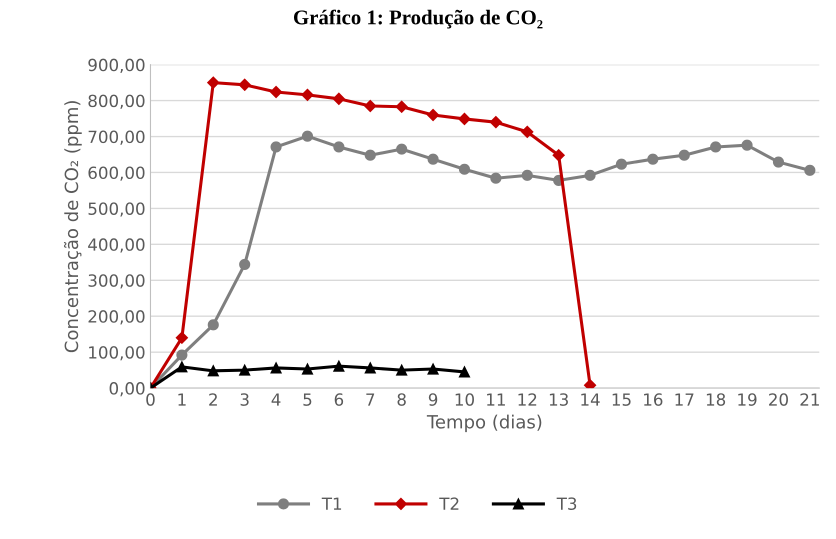 This screenshot has height=539, width=836. I want to click on y-tick-label: 100,00, so click(117, 353).